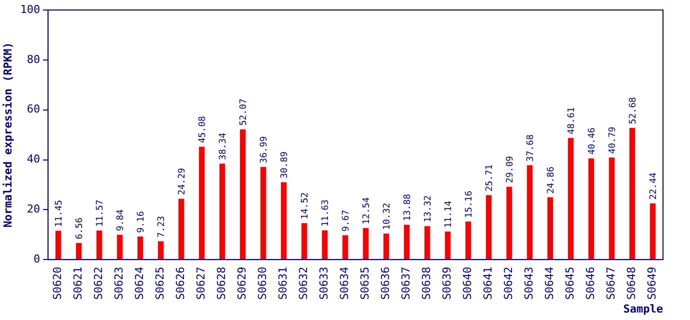 The width and height of the screenshot is (690, 320). What do you see at coordinates (346, 221) in the screenshot?
I see `data-label: 9.67` at bounding box center [346, 221].